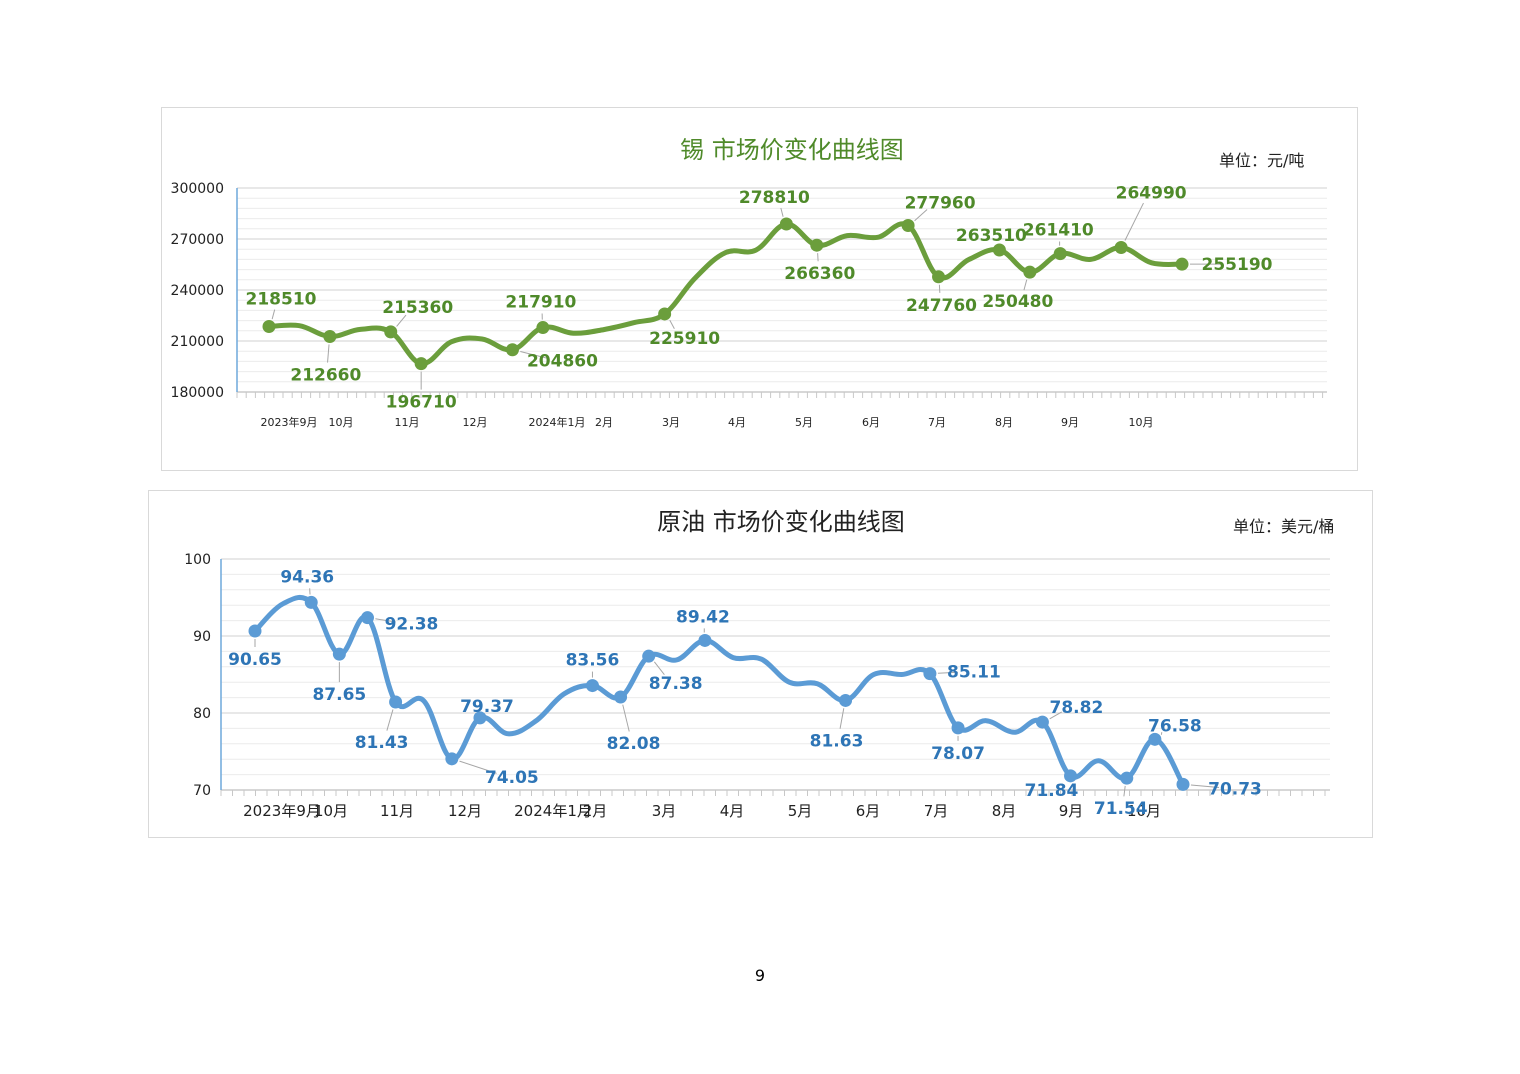 The image size is (1520, 1074). Describe the element at coordinates (1175, 726) in the screenshot. I see `data-label: 76.58` at that location.